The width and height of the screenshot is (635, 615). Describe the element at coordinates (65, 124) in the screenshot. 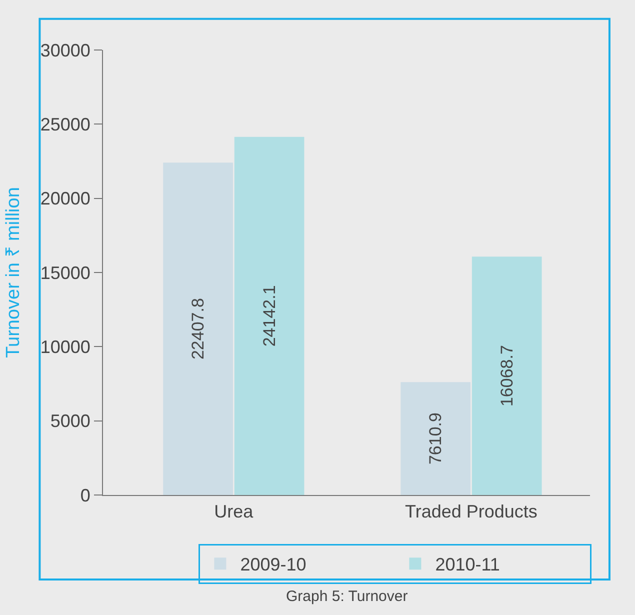

I see `y-tick-label: 25000` at that location.